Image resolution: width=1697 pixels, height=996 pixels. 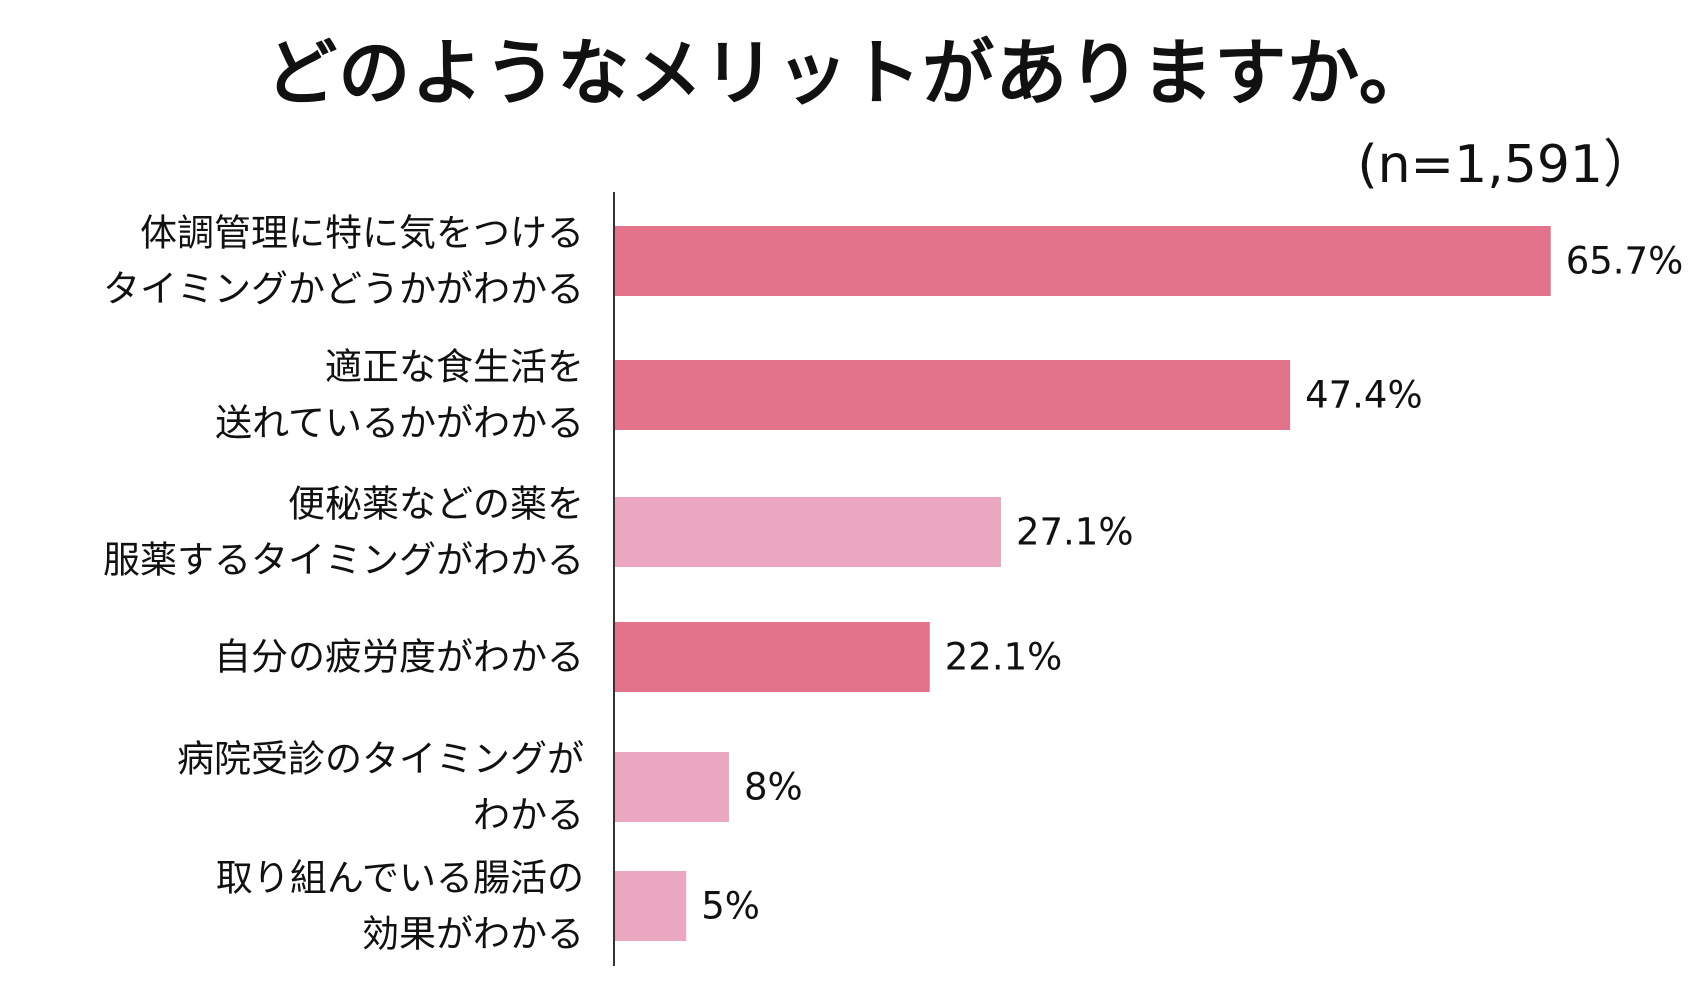 I want to click on category-label-0-line-0: 体調管理に特に気をつける, so click(x=362, y=233).